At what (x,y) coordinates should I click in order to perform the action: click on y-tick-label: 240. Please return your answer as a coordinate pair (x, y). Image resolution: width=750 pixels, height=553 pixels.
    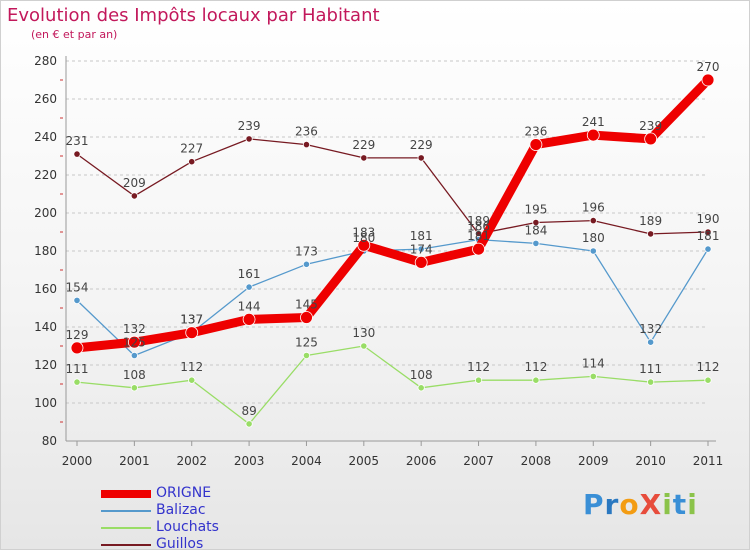
    Looking at the image, I should click on (45, 137).